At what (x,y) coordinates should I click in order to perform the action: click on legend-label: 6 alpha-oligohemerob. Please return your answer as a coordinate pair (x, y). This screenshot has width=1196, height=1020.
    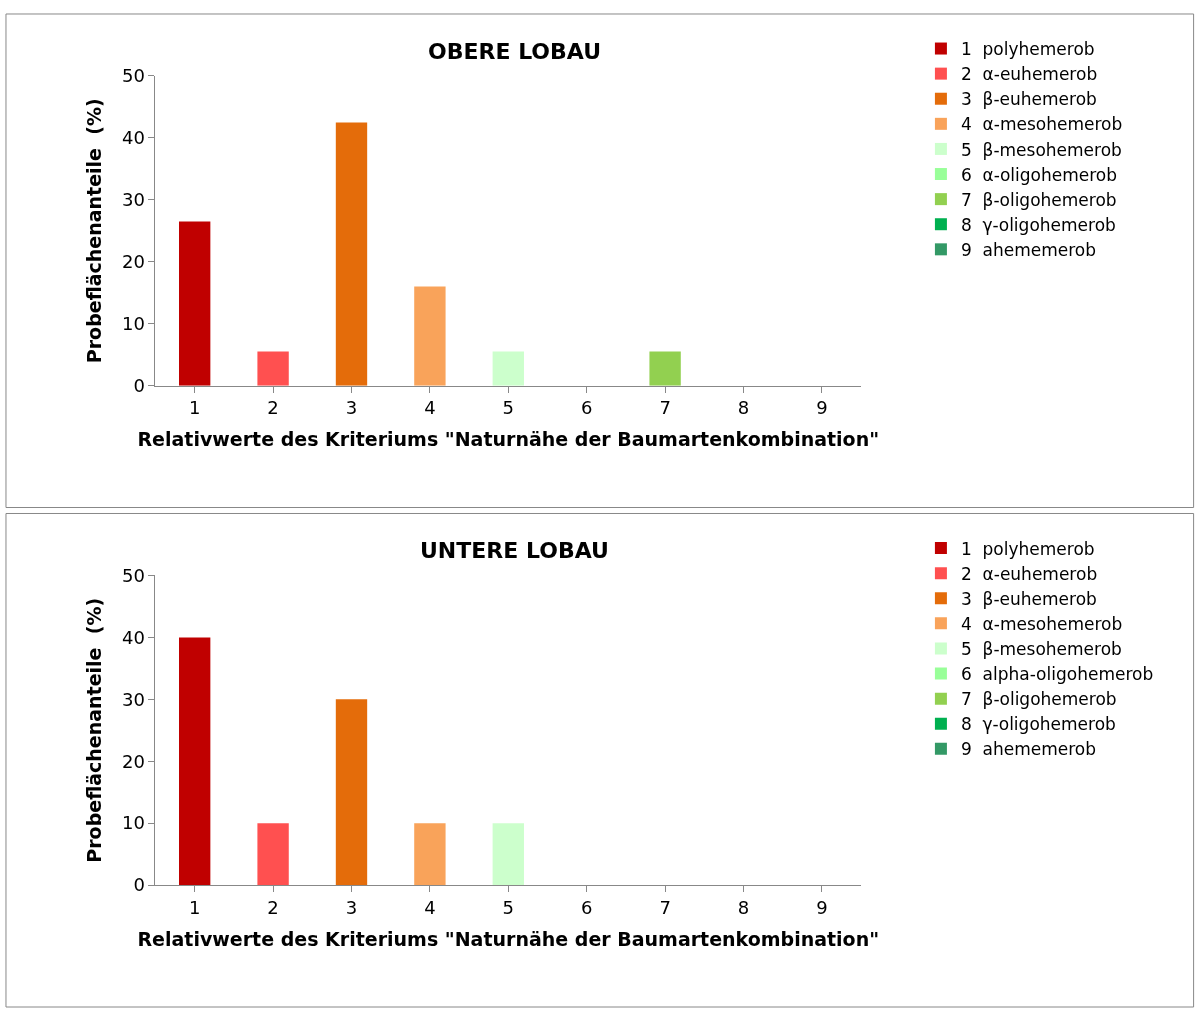
    Looking at the image, I should click on (1057, 674).